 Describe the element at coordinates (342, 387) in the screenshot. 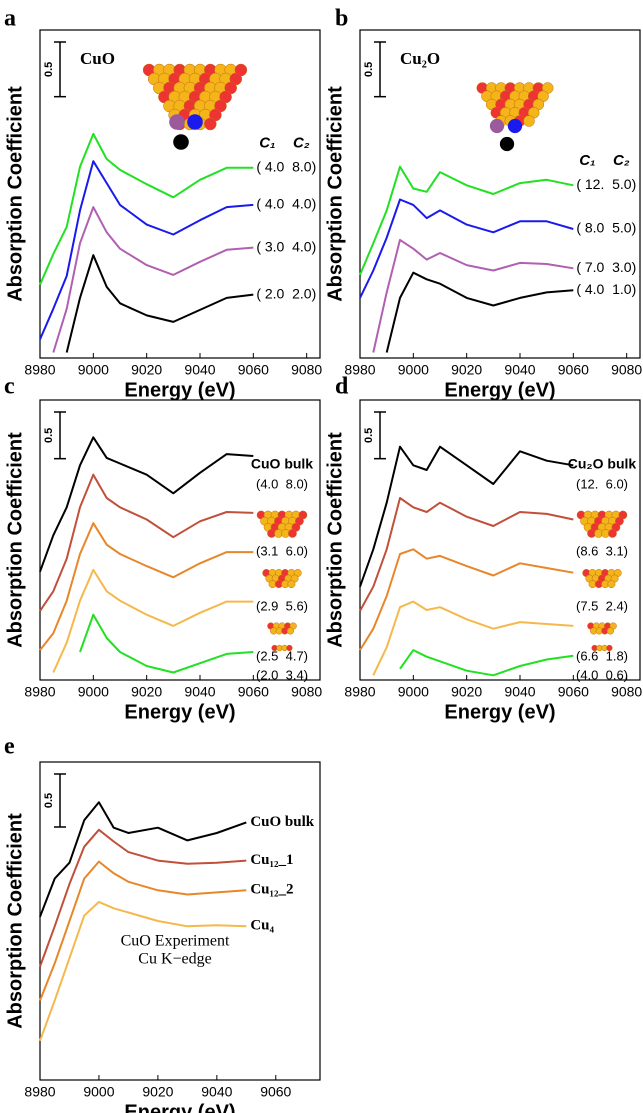

I see `panel-letter: d` at that location.